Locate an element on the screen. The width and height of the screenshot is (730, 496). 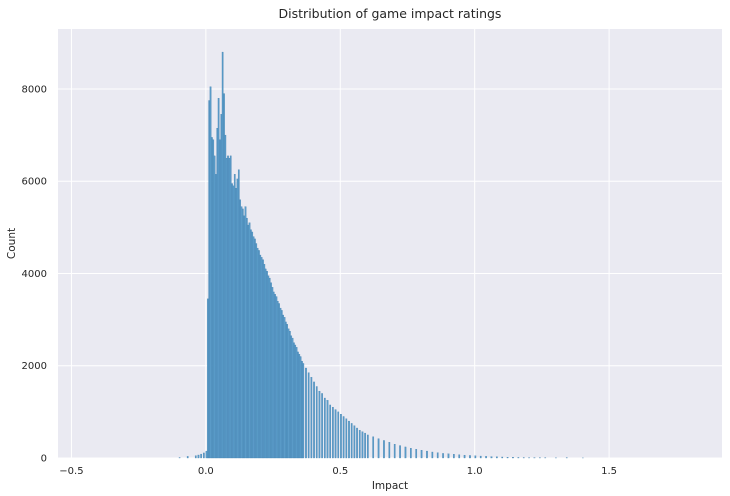
y-axis-ticks: 0 2000 4000 6000 8000 is located at coordinates (34, 274).